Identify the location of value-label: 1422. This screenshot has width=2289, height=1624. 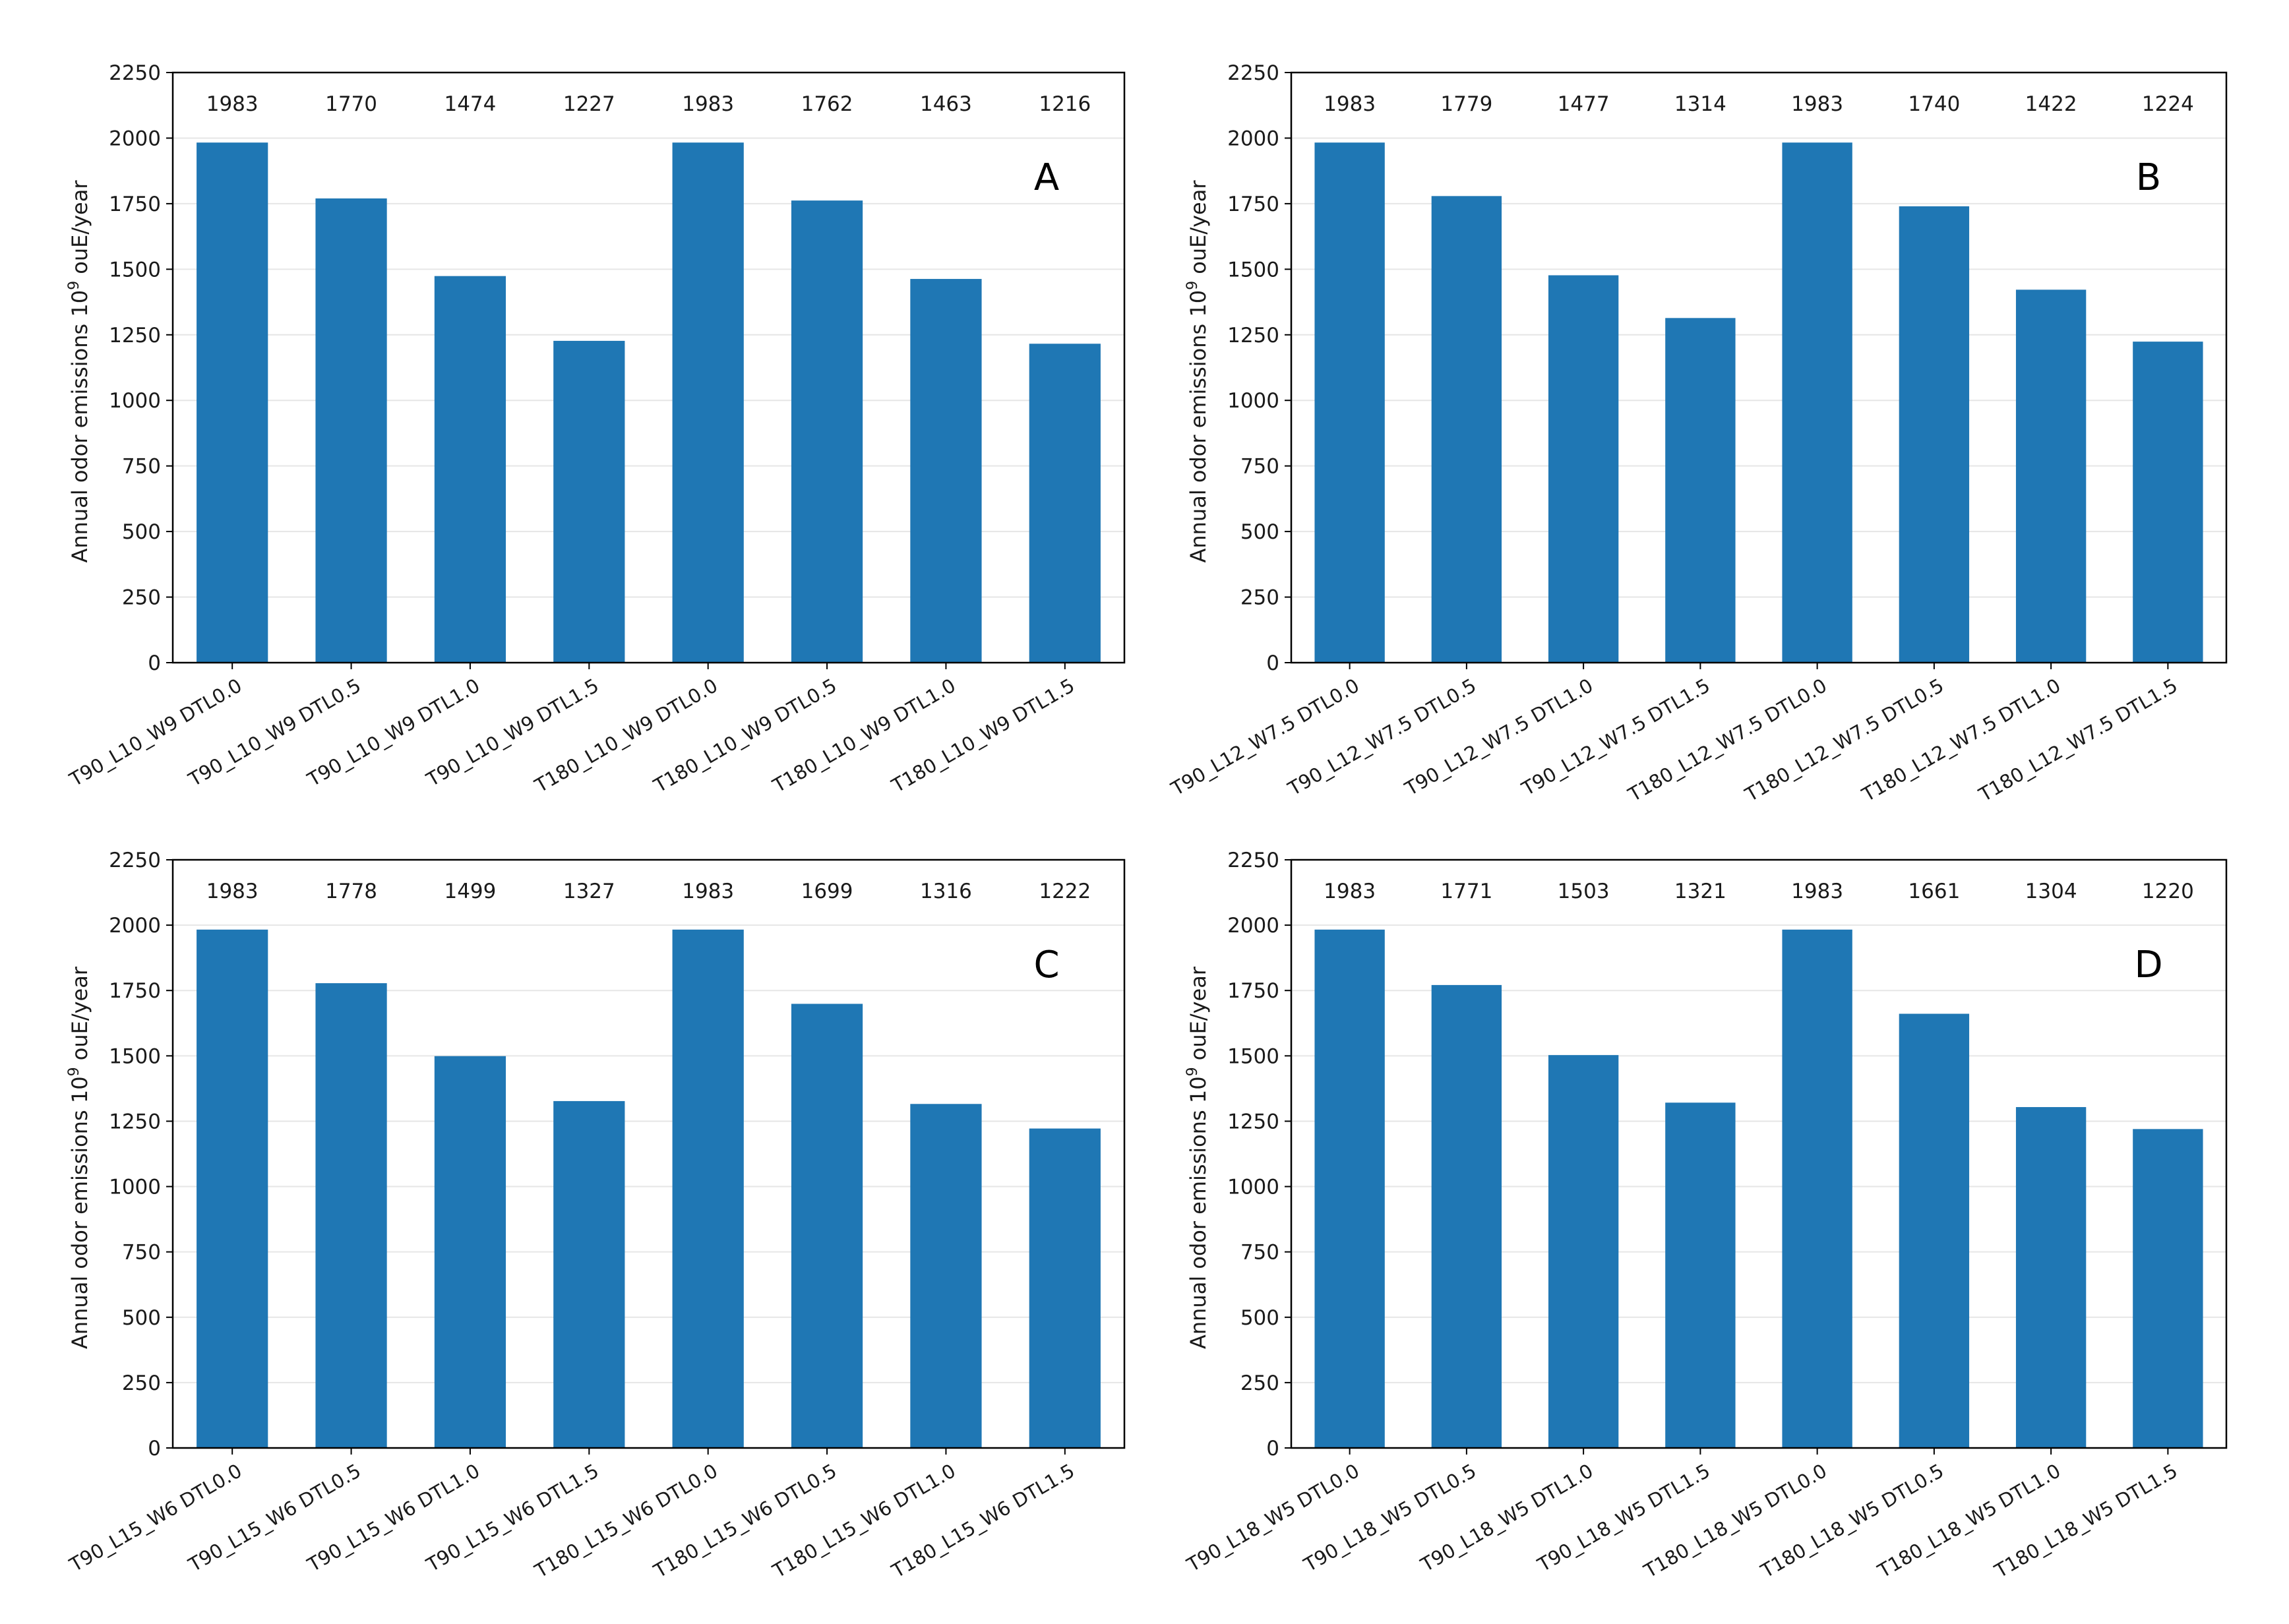
(2051, 104).